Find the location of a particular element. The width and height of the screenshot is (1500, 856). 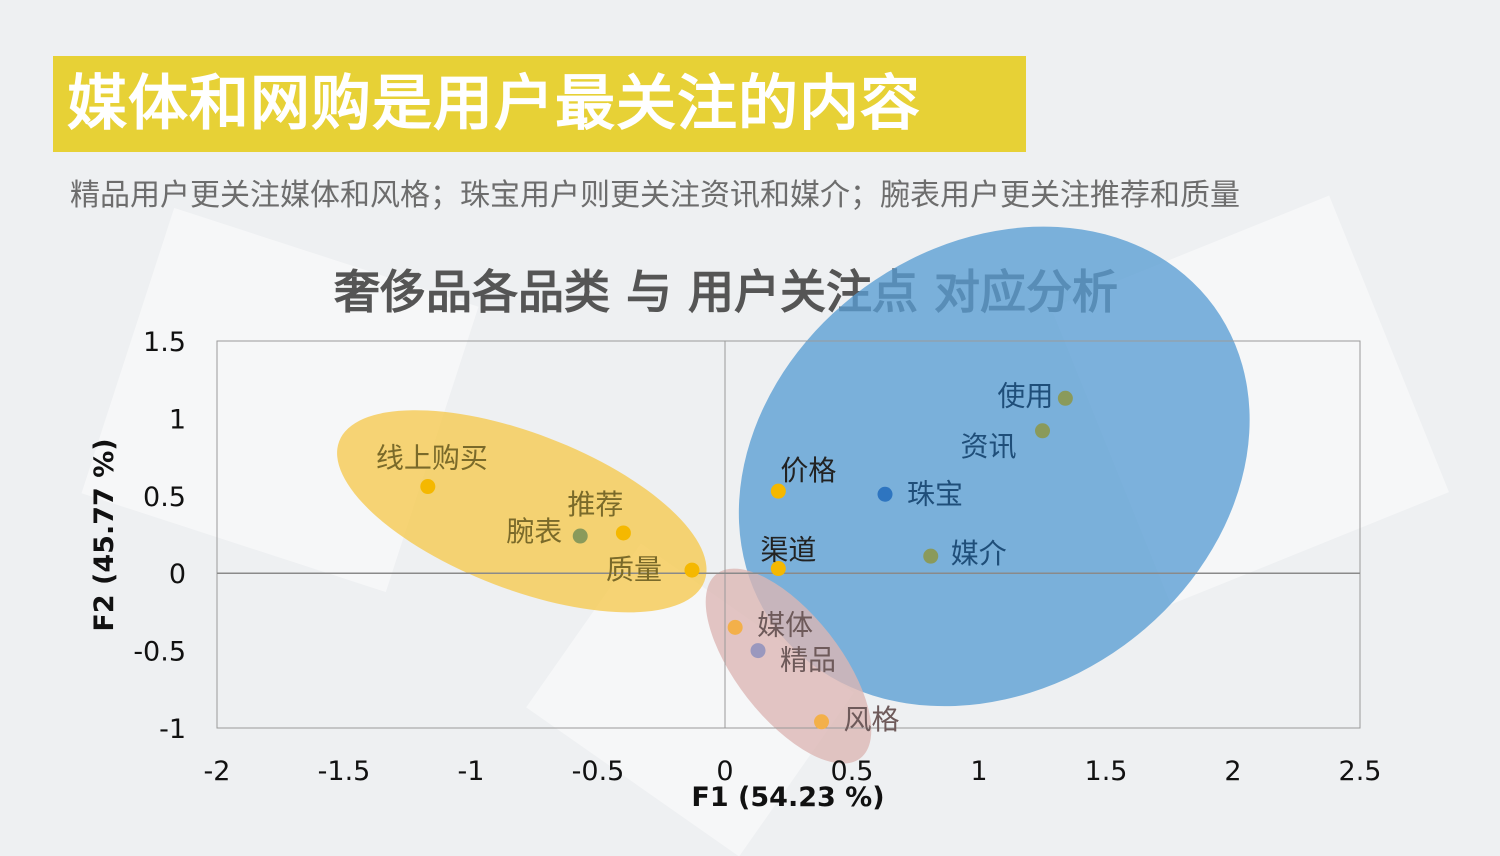

y-tick-label: 0.5 is located at coordinates (164, 497).